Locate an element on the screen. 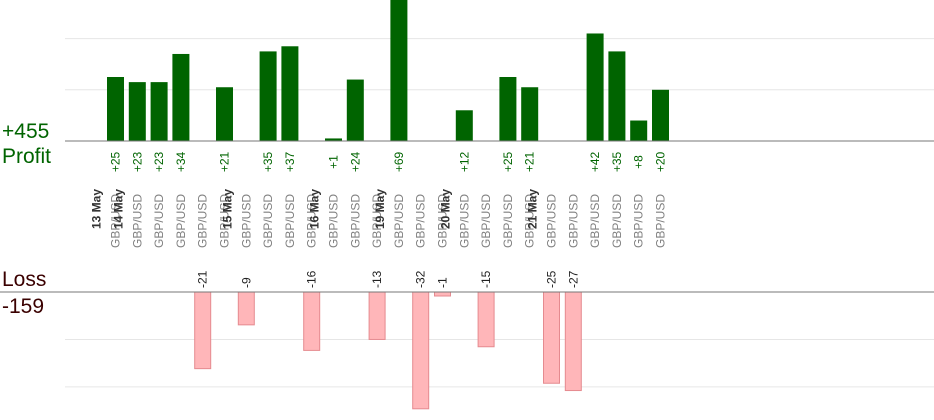 The image size is (934, 420). profit-value-label: +20 is located at coordinates (661, 161).